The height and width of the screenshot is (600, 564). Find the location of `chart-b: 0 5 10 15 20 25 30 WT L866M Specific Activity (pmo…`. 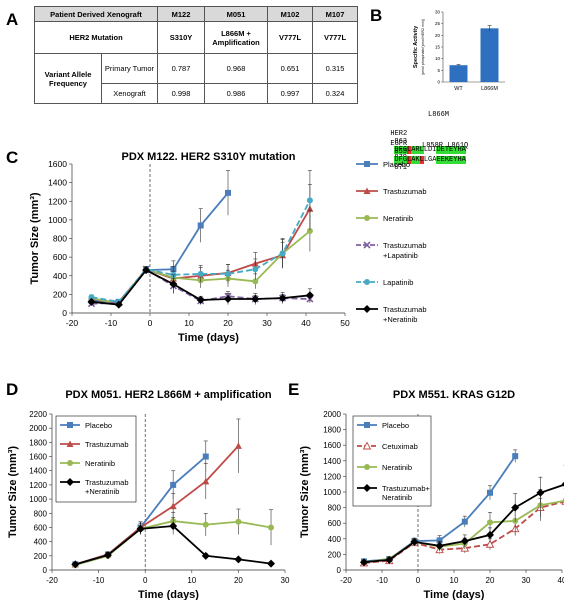

chart-b: 0 5 10 15 20 25 30 WT L866M Specific Activity (pmo… is located at coordinates (459, 51).